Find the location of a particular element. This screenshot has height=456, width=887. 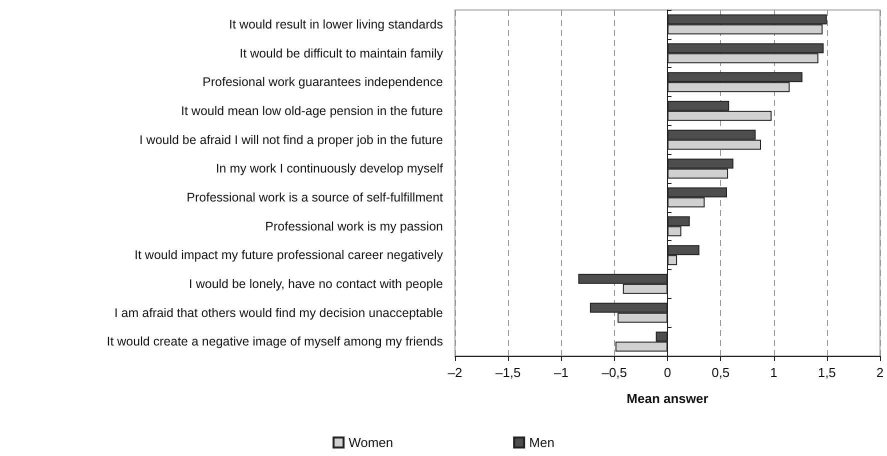

legend-label: Women is located at coordinates (371, 442).